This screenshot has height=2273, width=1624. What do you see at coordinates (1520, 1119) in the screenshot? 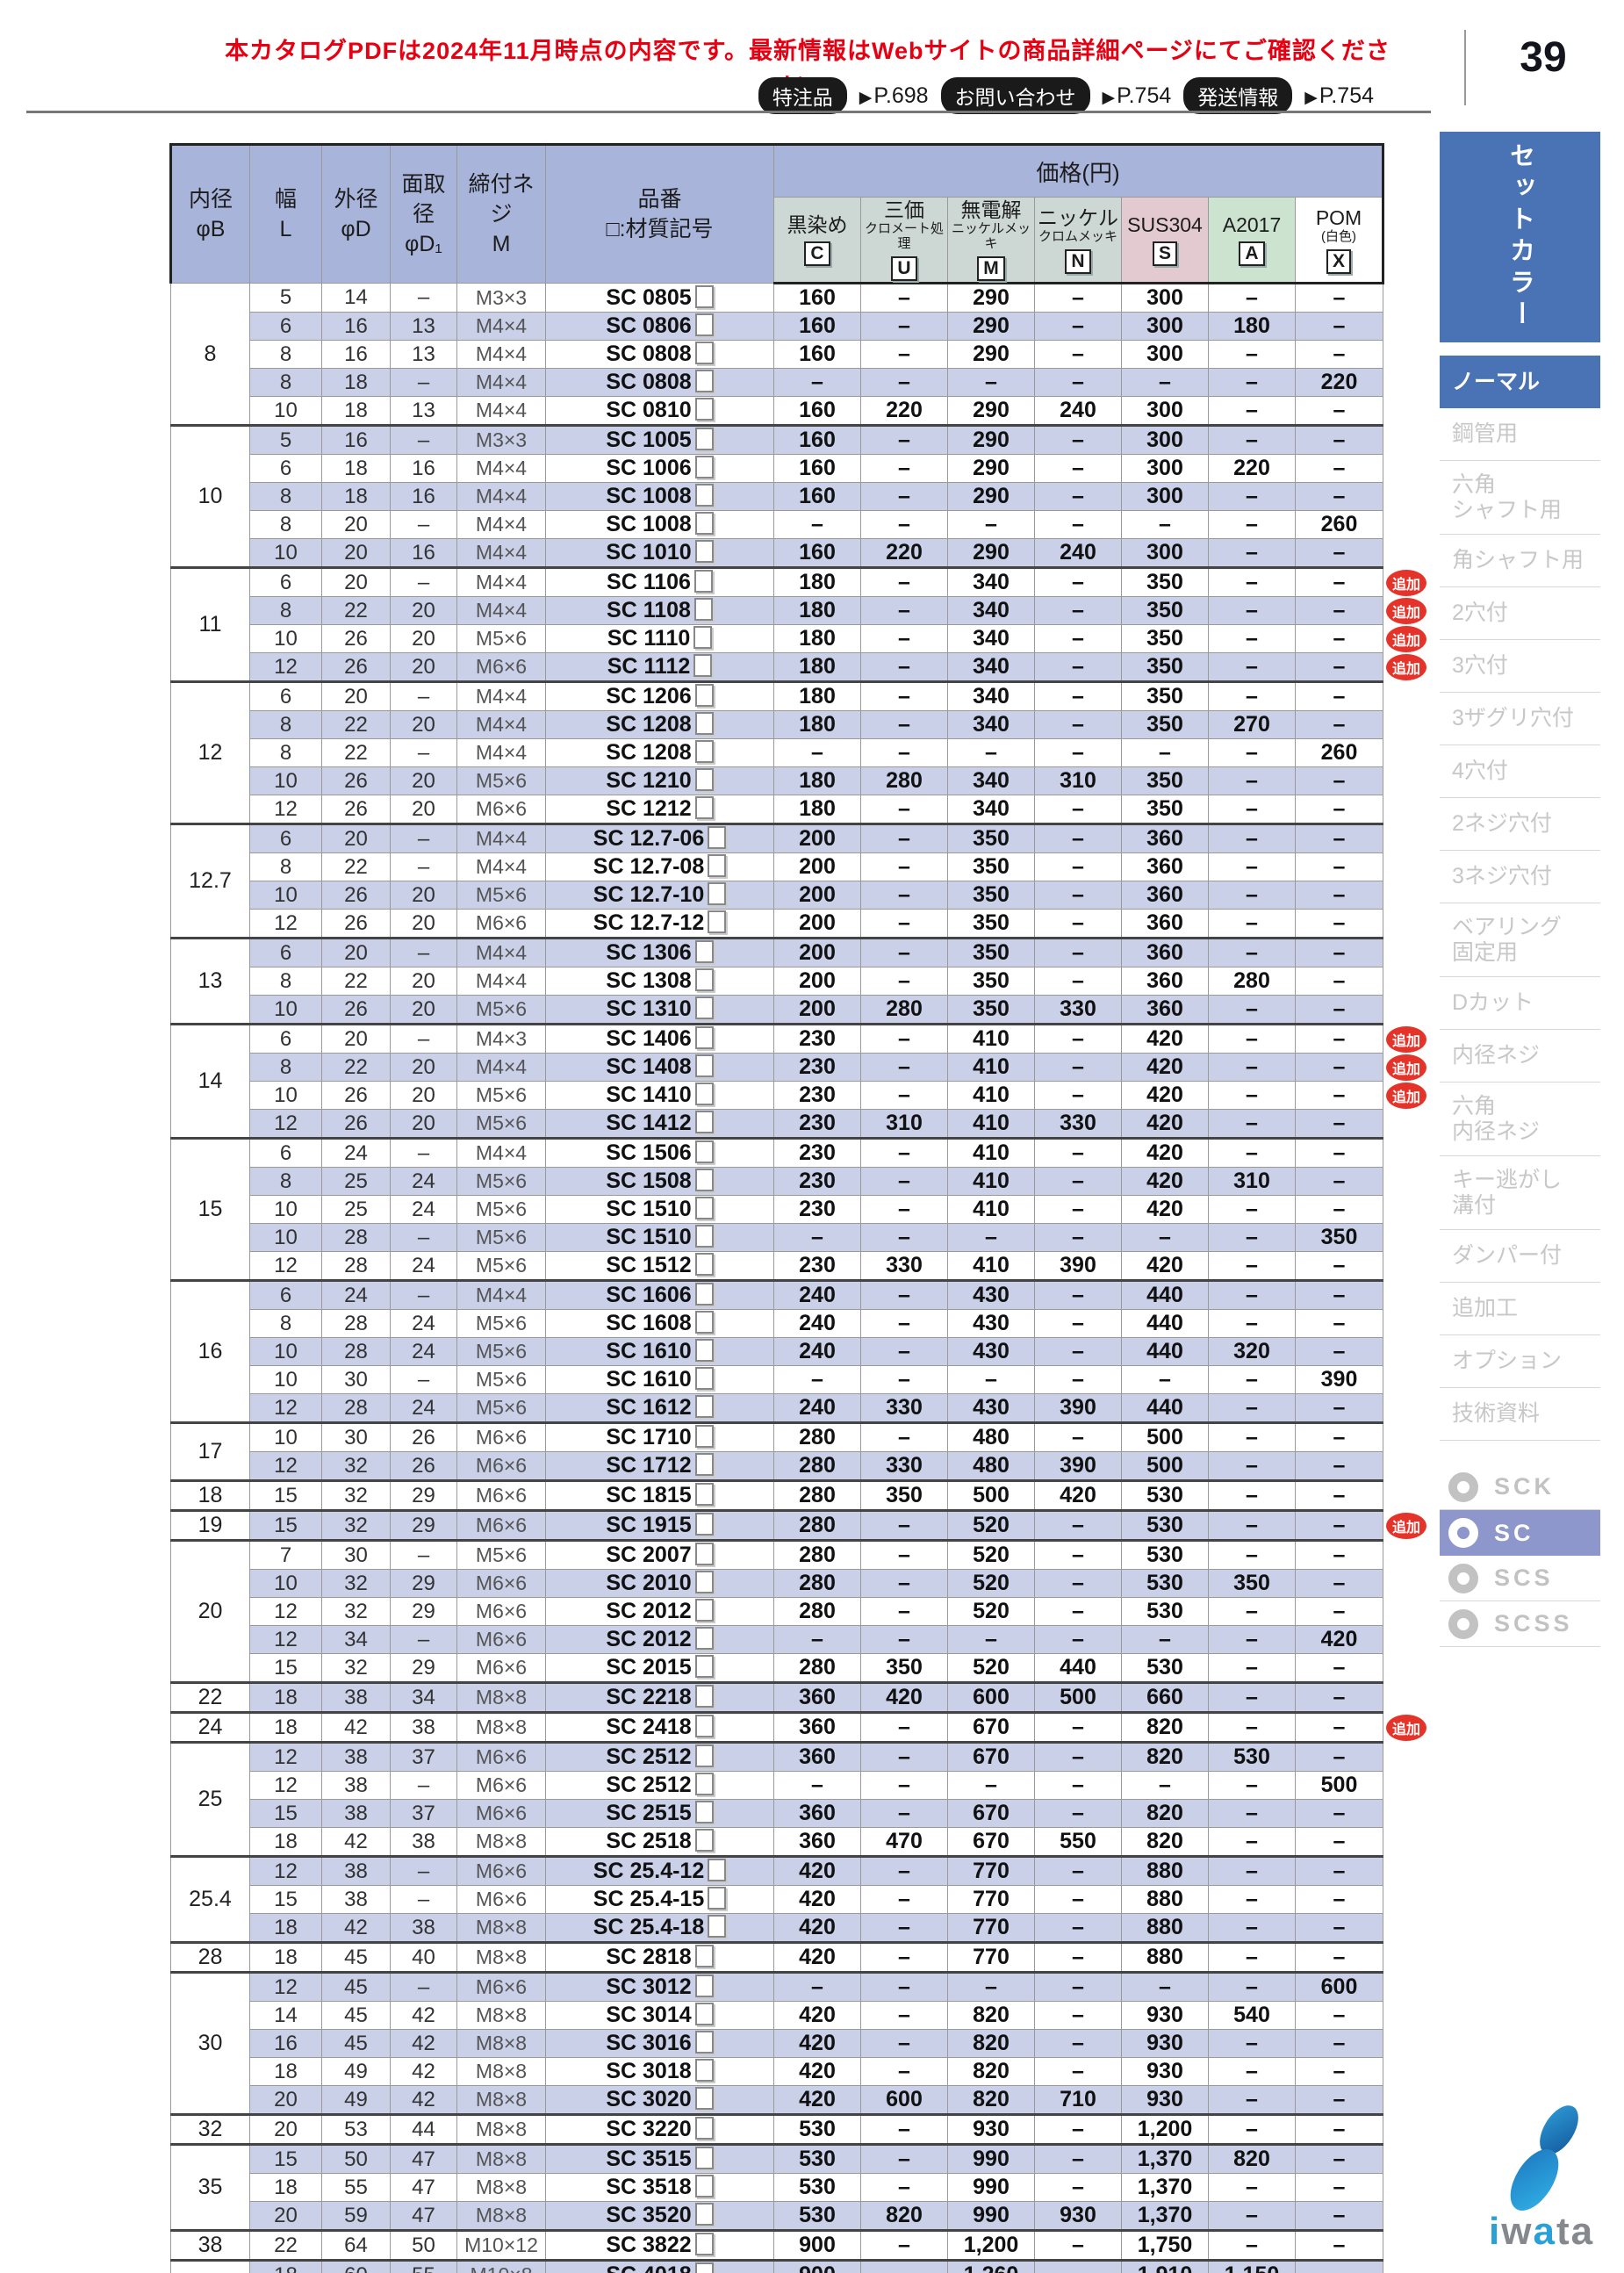
I see `sidebar-item-14: 六角 内径ネジ` at bounding box center [1520, 1119].